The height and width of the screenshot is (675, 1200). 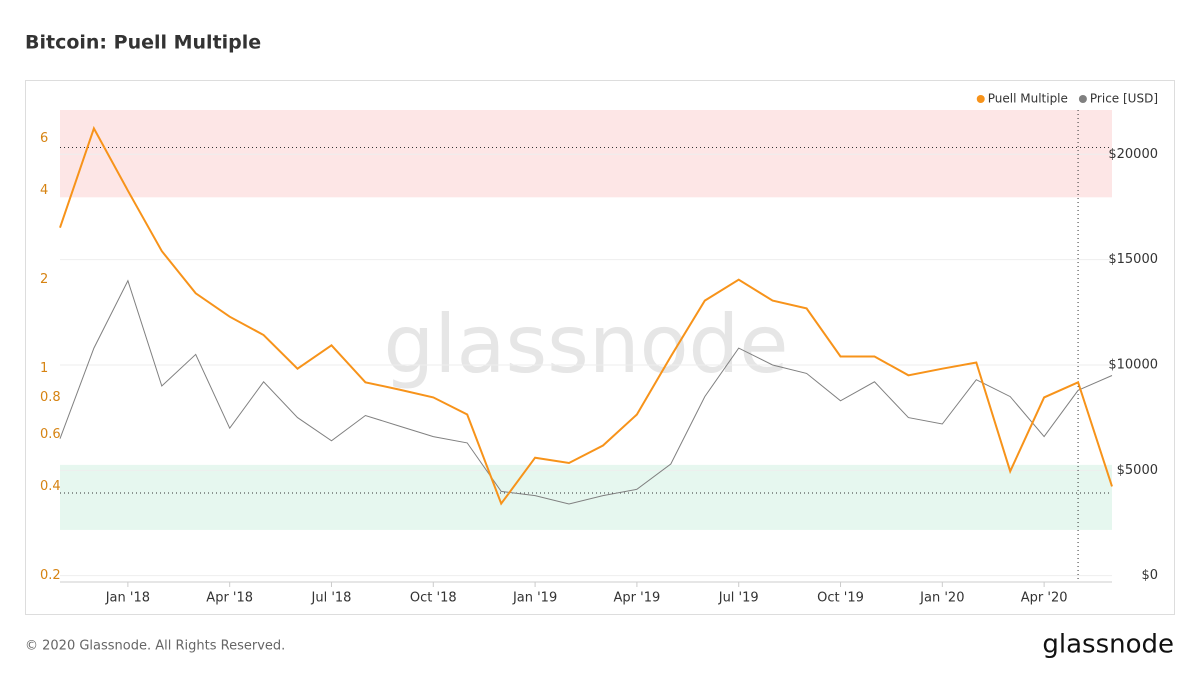 What do you see at coordinates (50, 486) in the screenshot?
I see `y-tick-label: 0.4` at bounding box center [50, 486].